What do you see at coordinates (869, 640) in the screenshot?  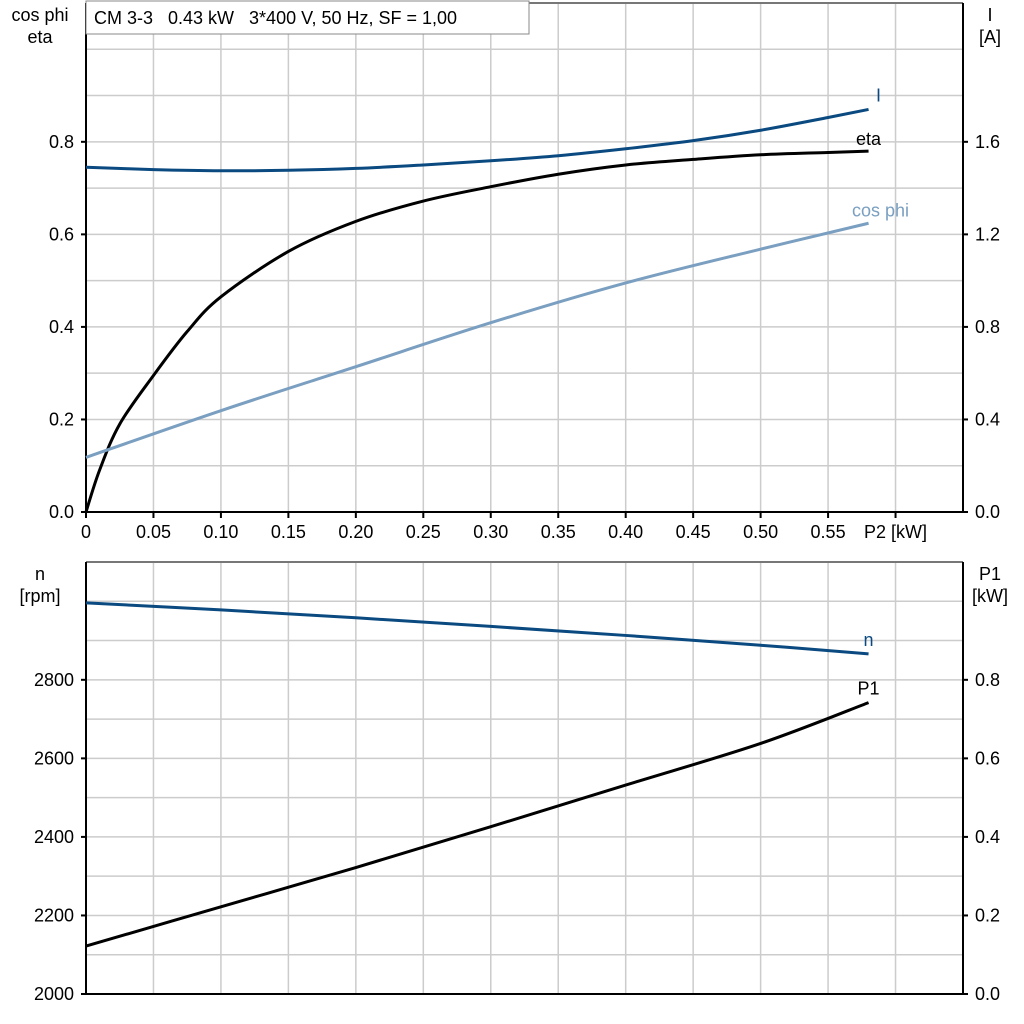 I see `series-label-n: n` at bounding box center [869, 640].